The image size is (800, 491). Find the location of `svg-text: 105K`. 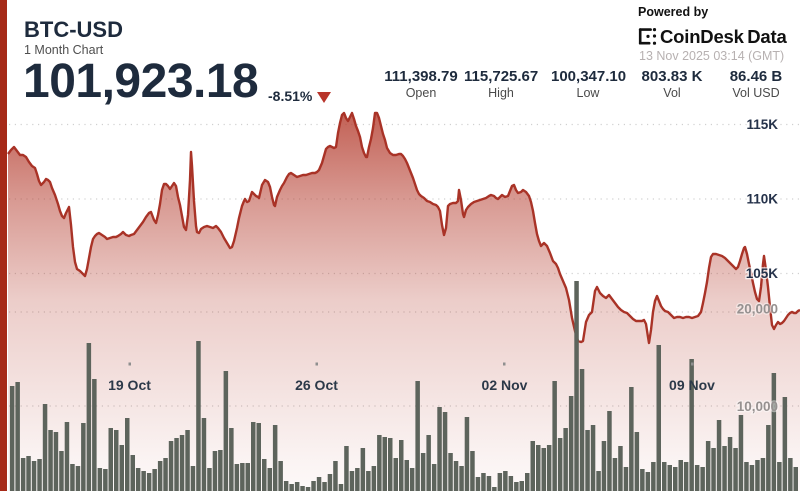

svg-text: 105K is located at coordinates (762, 273).